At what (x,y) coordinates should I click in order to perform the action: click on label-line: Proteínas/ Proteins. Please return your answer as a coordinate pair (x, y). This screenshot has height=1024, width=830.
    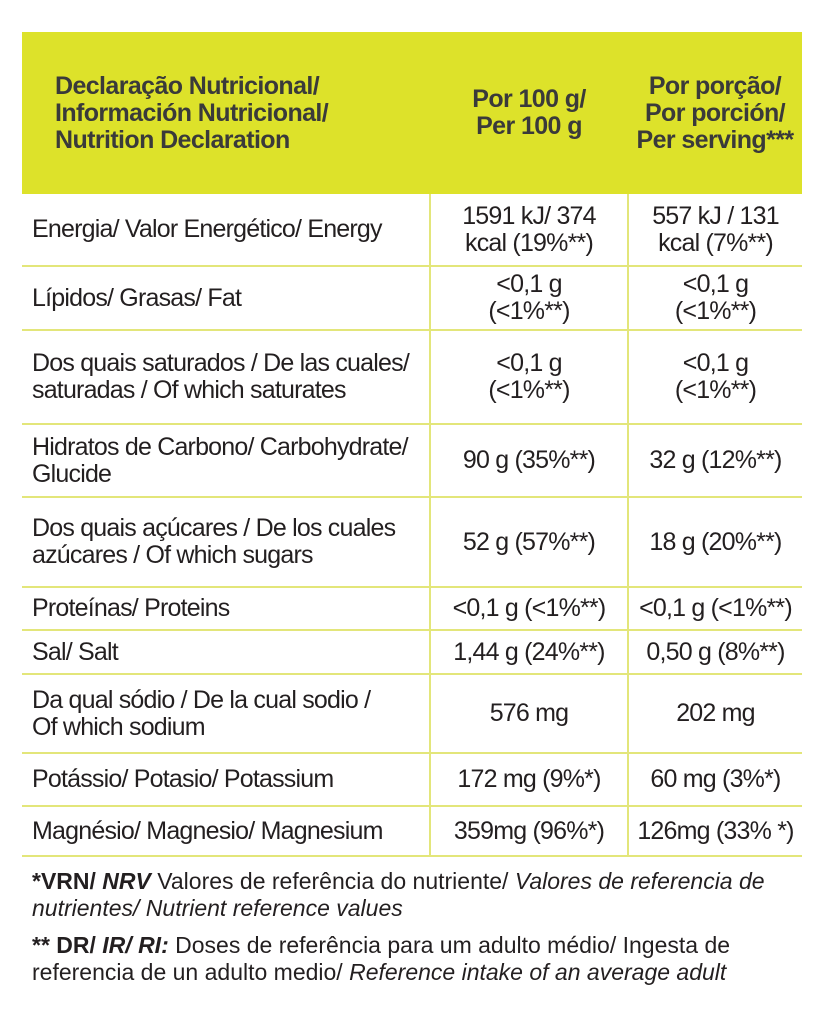
    Looking at the image, I should click on (131, 608).